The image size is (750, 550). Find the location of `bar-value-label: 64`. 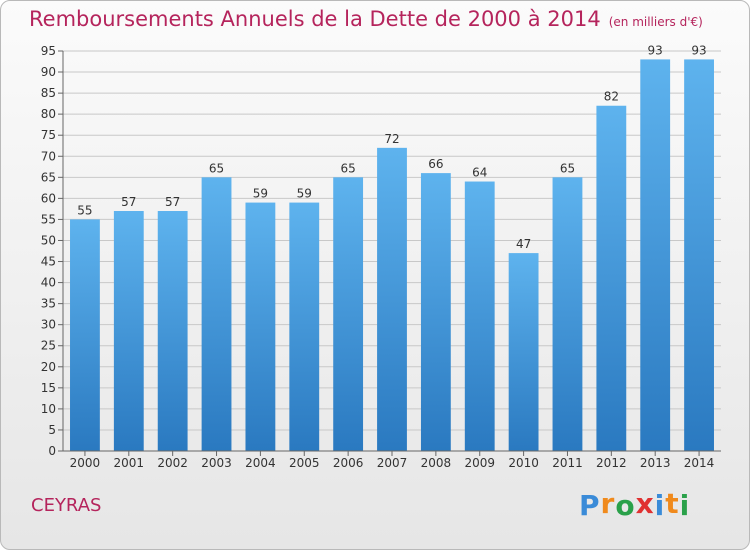

bar-value-label: 64 is located at coordinates (479, 173).